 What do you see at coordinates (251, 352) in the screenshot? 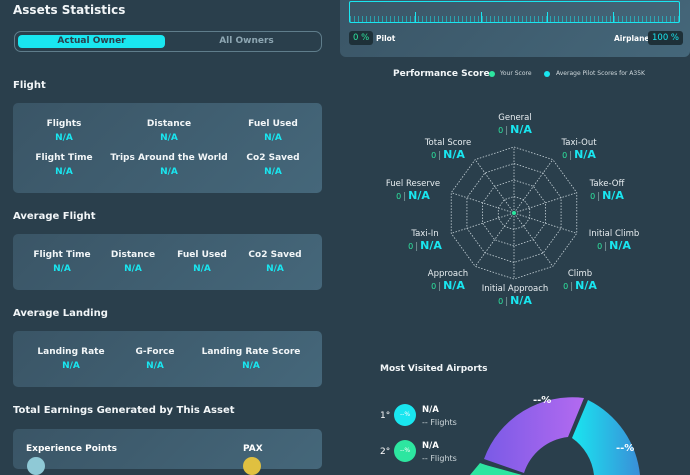
I see `stat-label: Landing Rate Score` at bounding box center [251, 352].